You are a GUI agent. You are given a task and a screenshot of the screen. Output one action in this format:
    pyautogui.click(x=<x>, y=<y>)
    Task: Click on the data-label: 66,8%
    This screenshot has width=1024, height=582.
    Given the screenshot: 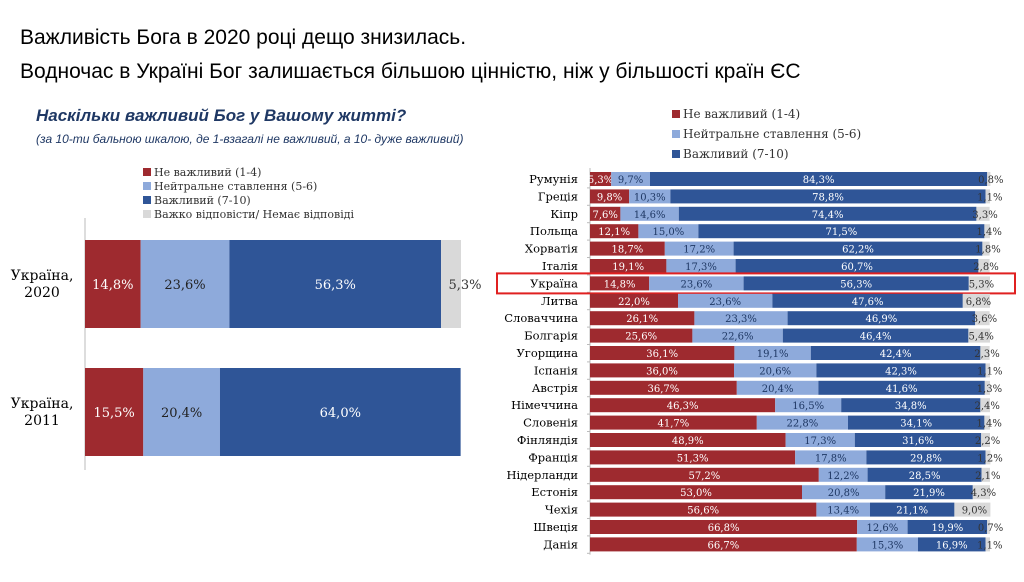 What is the action you would take?
    pyautogui.click(x=724, y=528)
    